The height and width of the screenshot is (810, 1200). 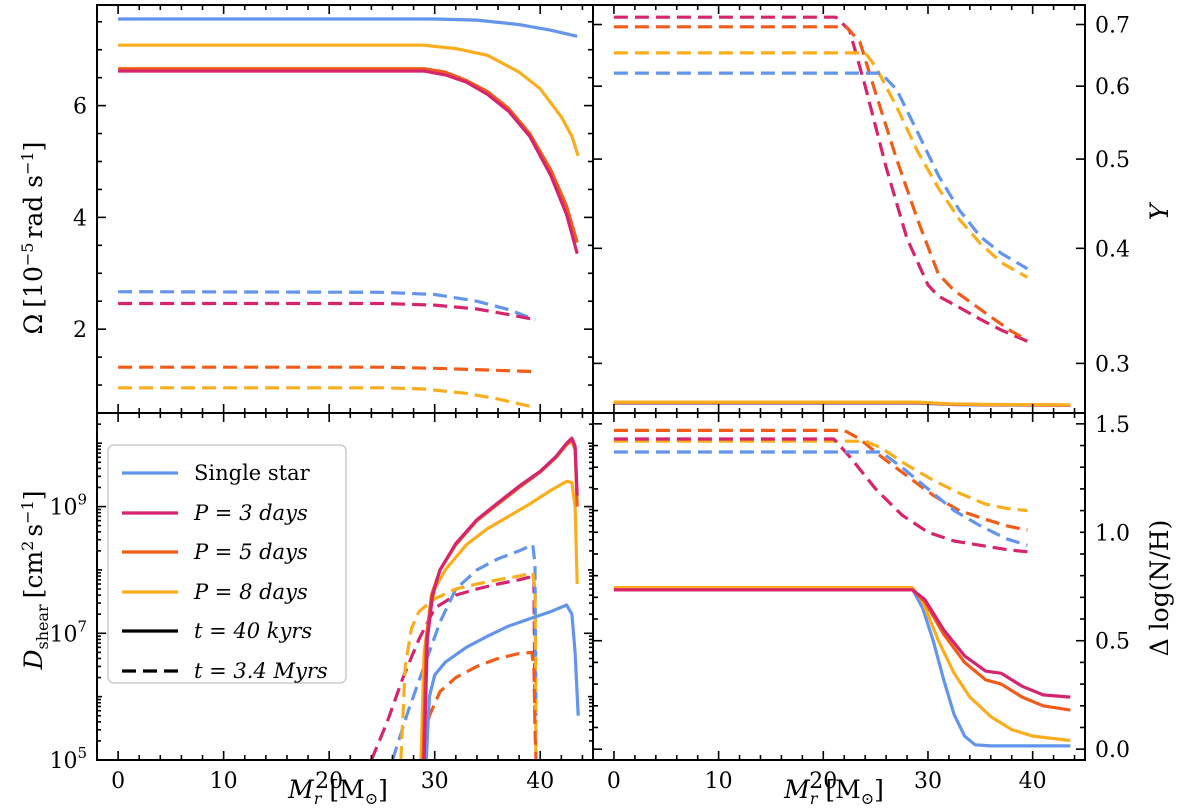 I want to click on y-tick-label: 0.7, so click(x=1112, y=26).